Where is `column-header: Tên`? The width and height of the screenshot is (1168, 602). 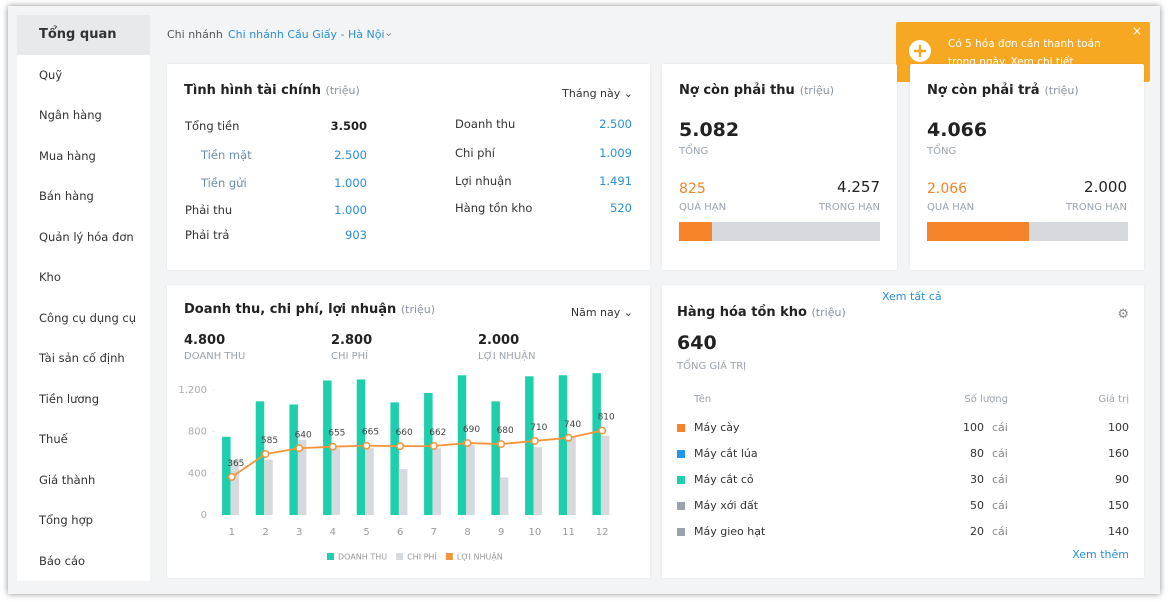
column-header: Tên is located at coordinates (703, 399).